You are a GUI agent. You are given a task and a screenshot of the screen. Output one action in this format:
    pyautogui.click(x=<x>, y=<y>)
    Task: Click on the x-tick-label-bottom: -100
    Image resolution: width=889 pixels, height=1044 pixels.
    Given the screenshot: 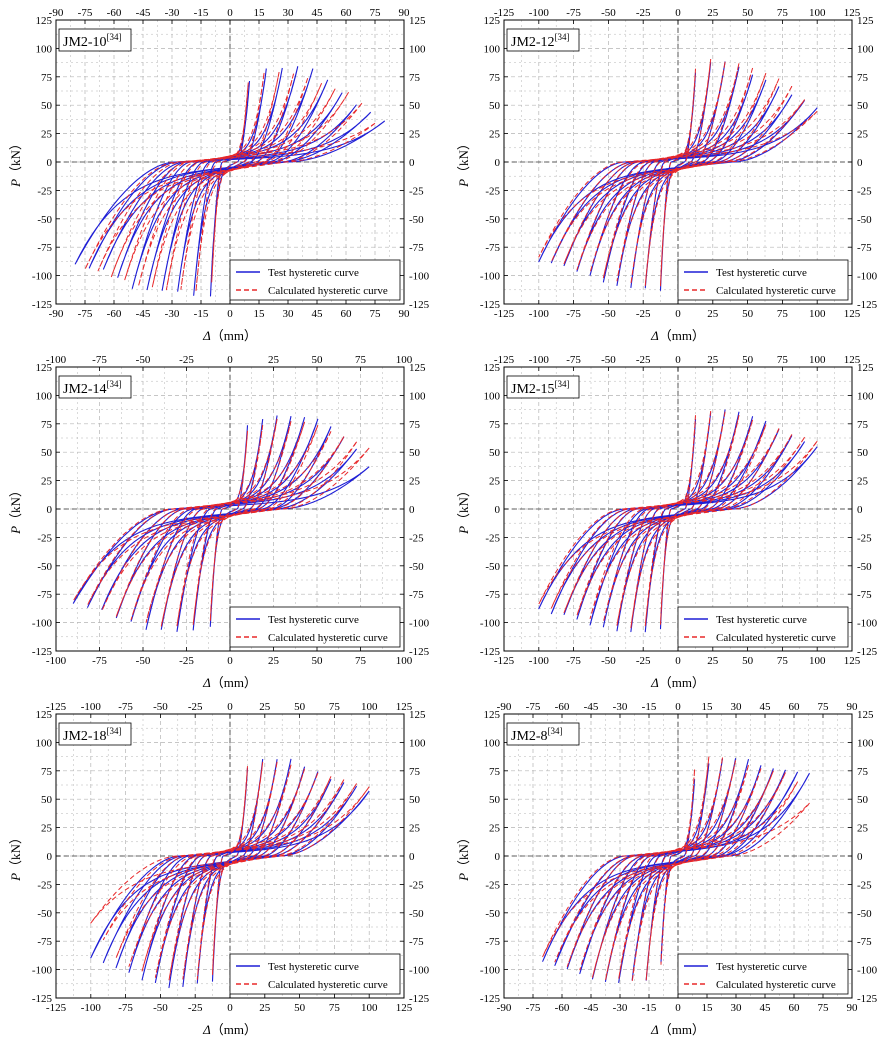 What is the action you would take?
    pyautogui.click(x=91, y=1008)
    